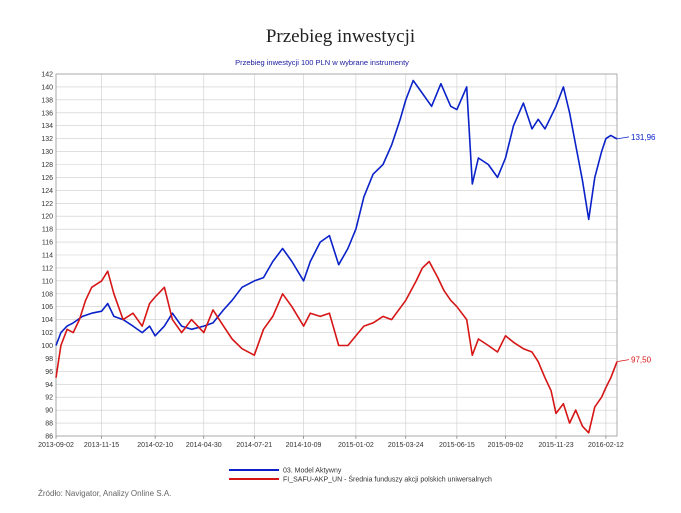 Image resolution: width=681 pixels, height=513 pixels. What do you see at coordinates (101, 445) in the screenshot?
I see `x-tick-label: 2013-11-15` at bounding box center [101, 445].